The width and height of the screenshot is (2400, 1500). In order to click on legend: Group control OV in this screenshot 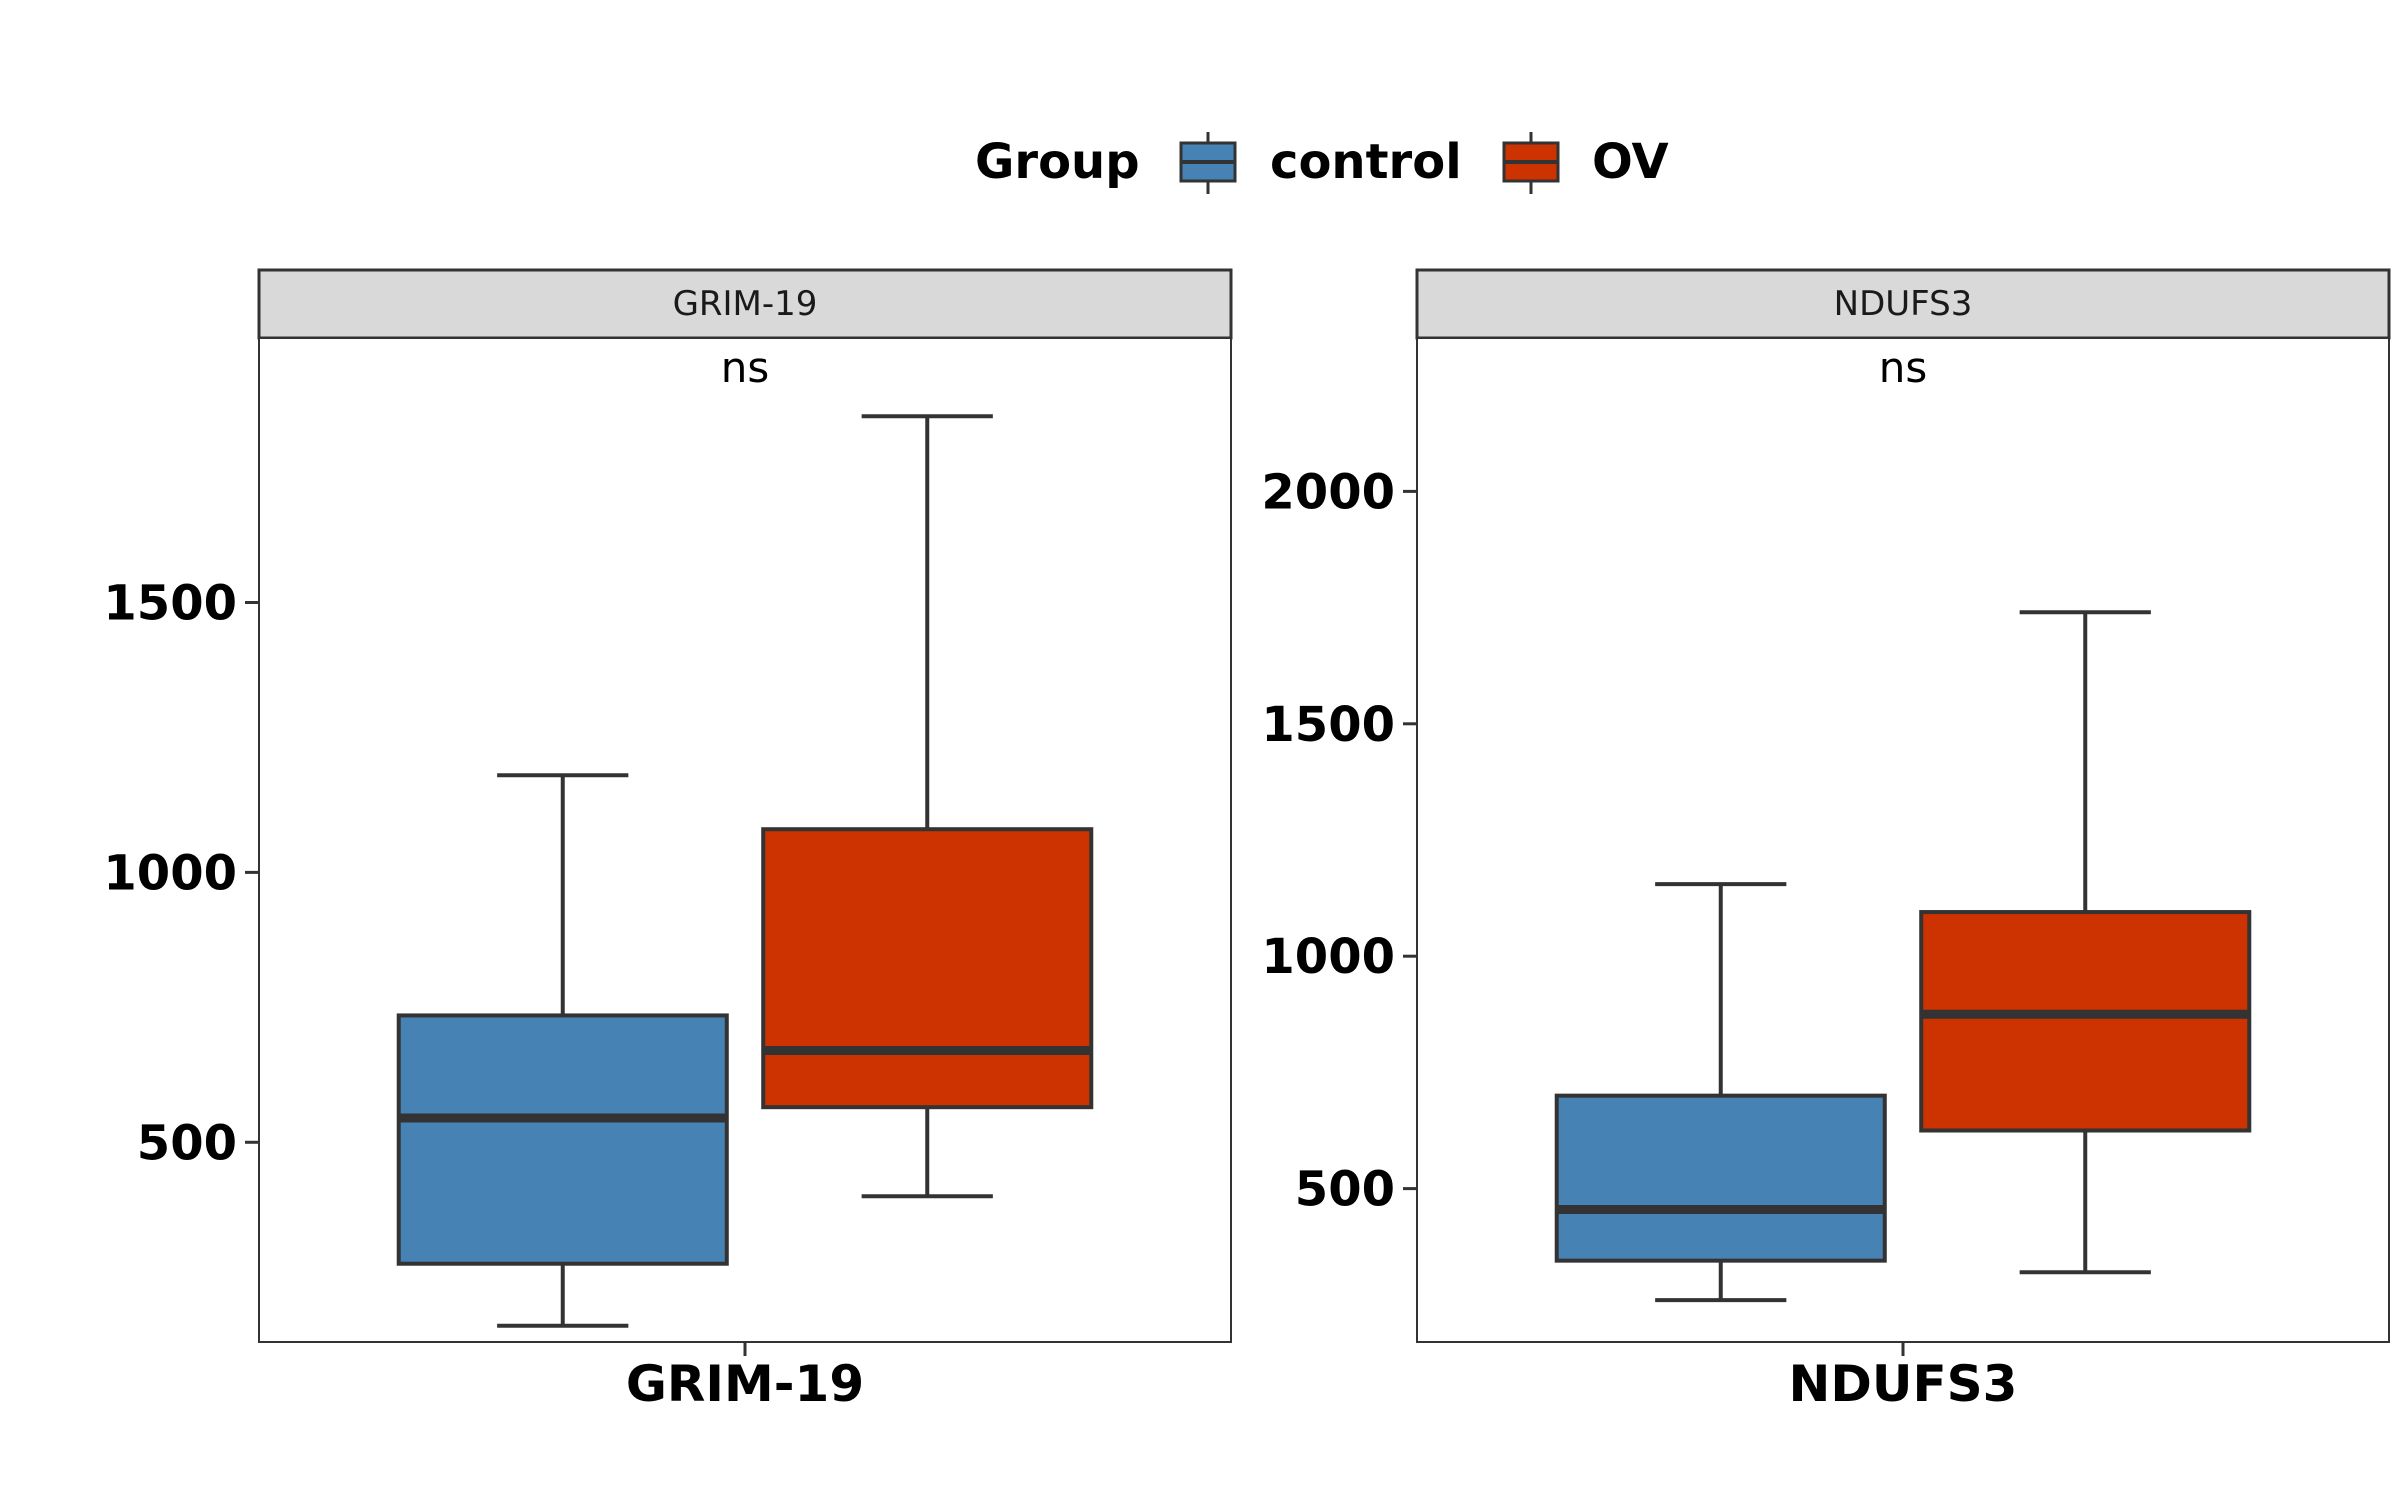, I will do `click(1322, 163)`.